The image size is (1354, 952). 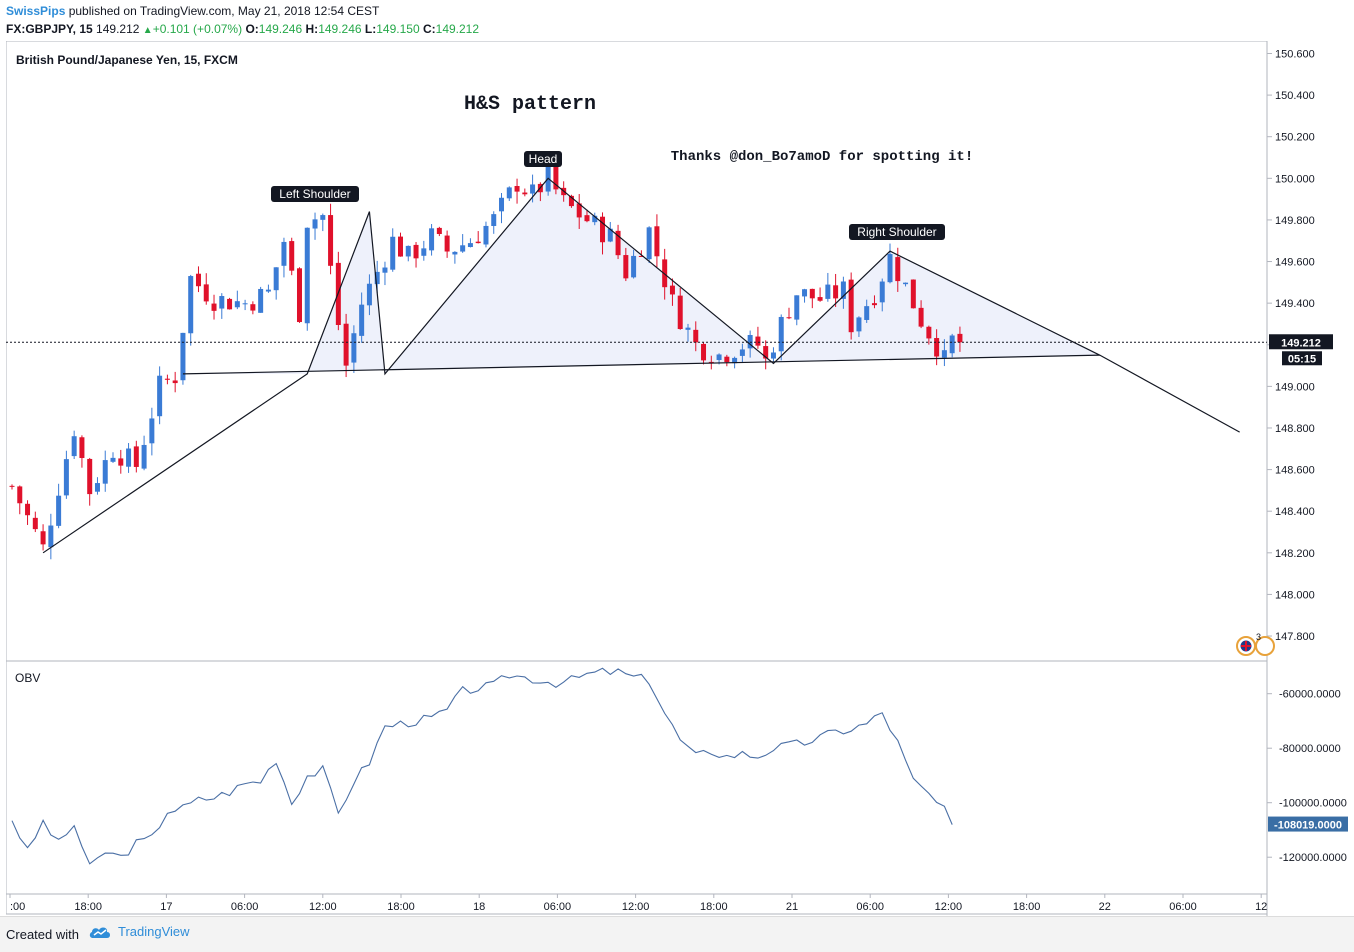 I want to click on hs-pattern, so click(x=641, y=276).